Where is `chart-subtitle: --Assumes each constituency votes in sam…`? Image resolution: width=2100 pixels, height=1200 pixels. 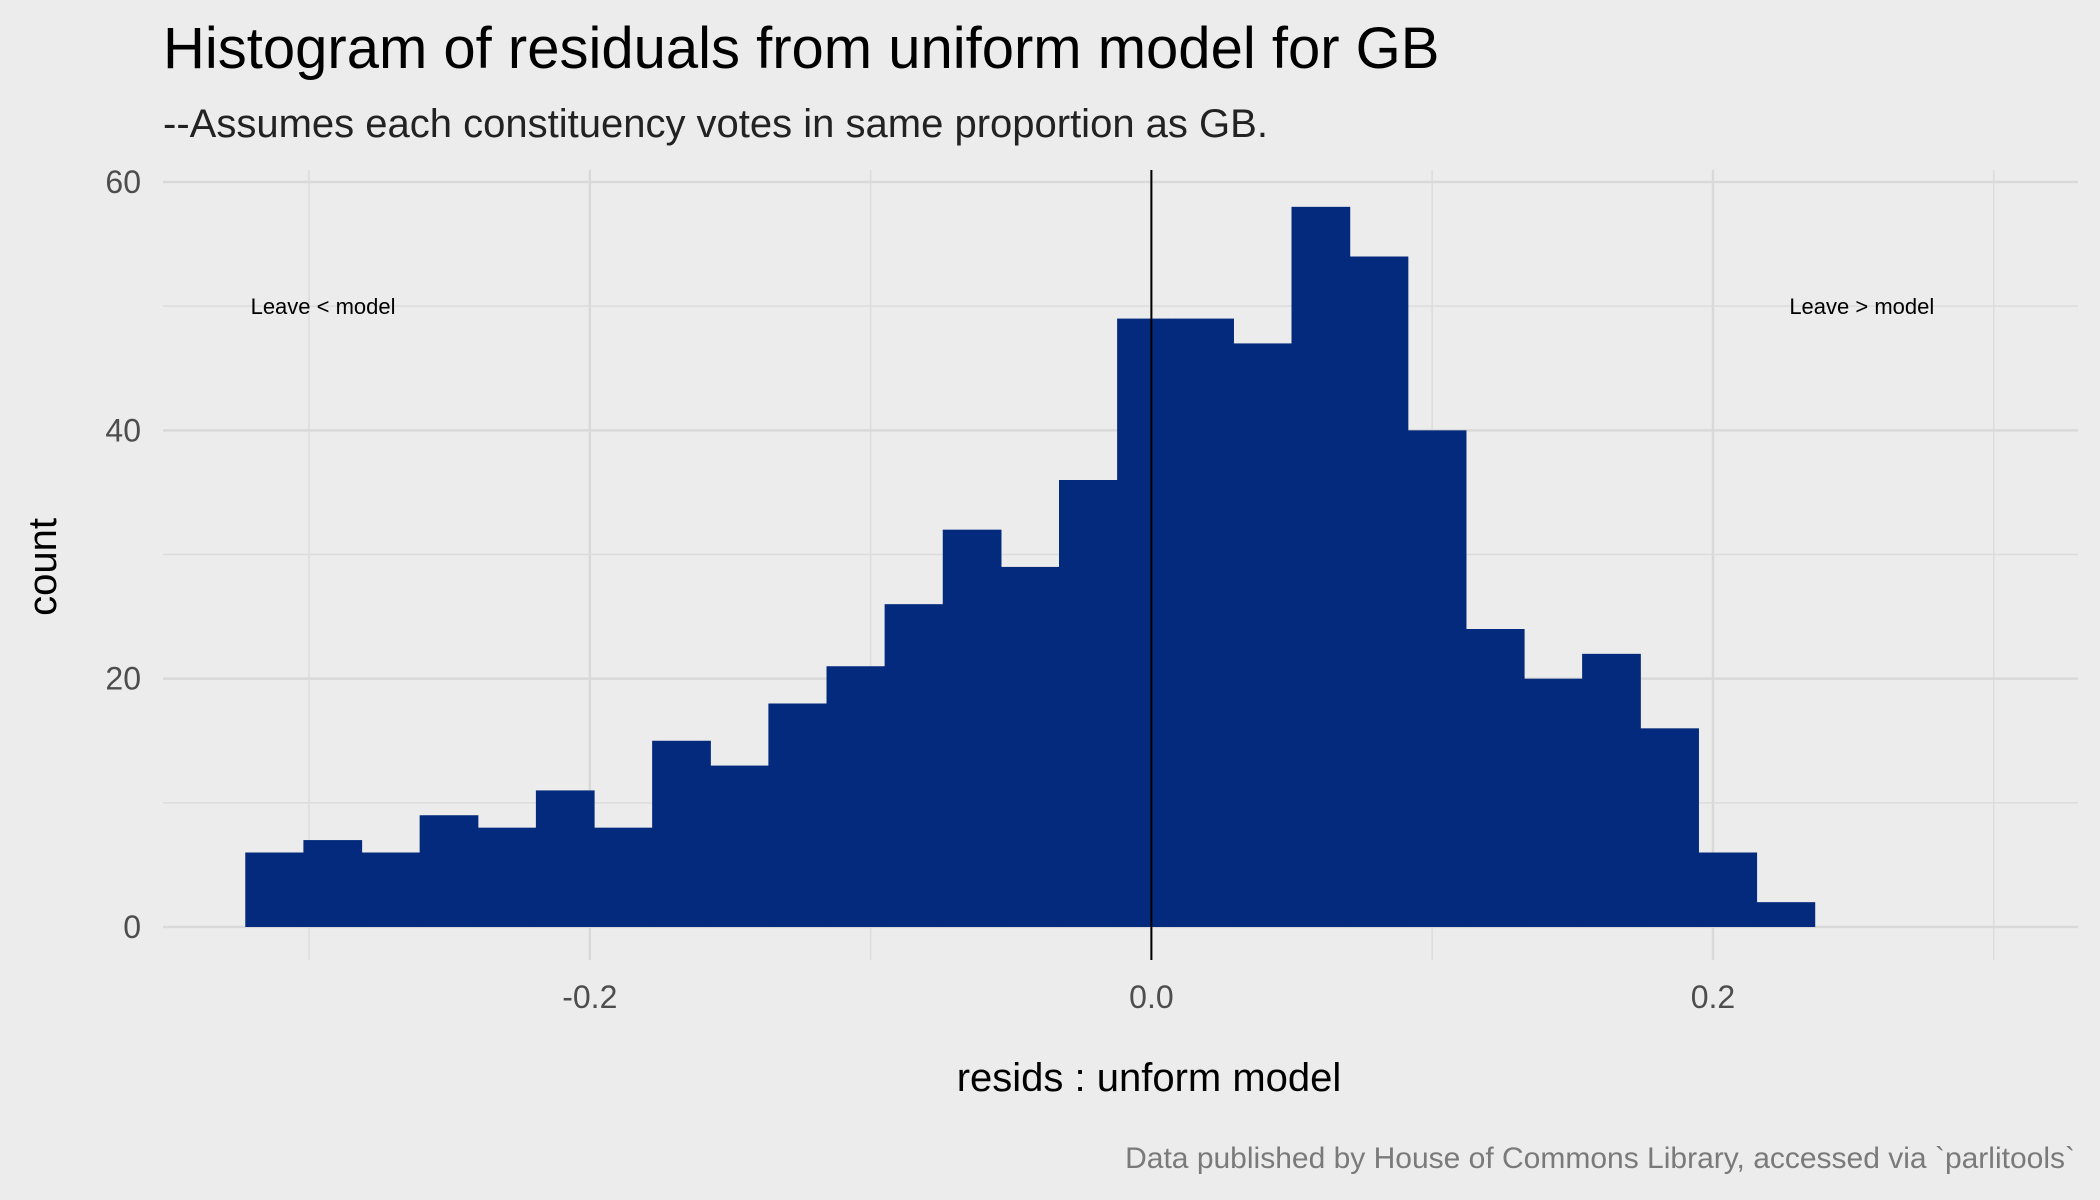
chart-subtitle: --Assumes each constituency votes in sam… is located at coordinates (715, 124).